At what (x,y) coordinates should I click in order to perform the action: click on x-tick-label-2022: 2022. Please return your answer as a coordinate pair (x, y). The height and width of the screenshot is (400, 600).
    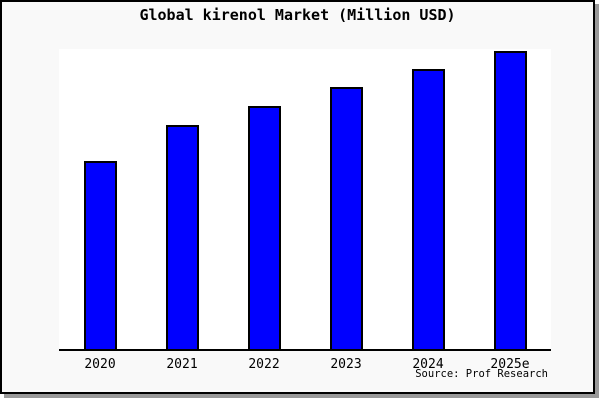
    Looking at the image, I should click on (264, 364).